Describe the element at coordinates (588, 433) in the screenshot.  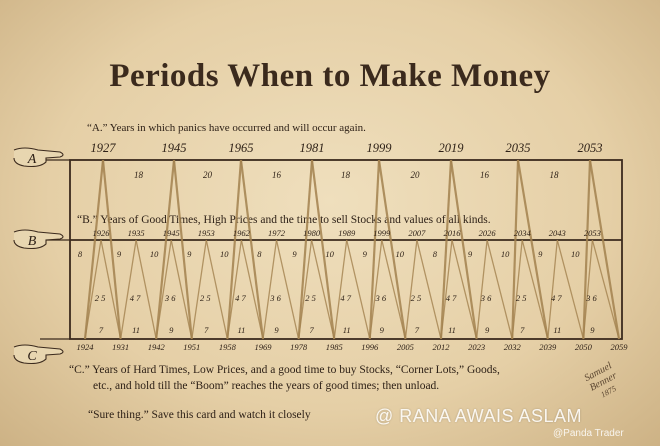
I see `watermark-sub: @Panda Trader` at that location.